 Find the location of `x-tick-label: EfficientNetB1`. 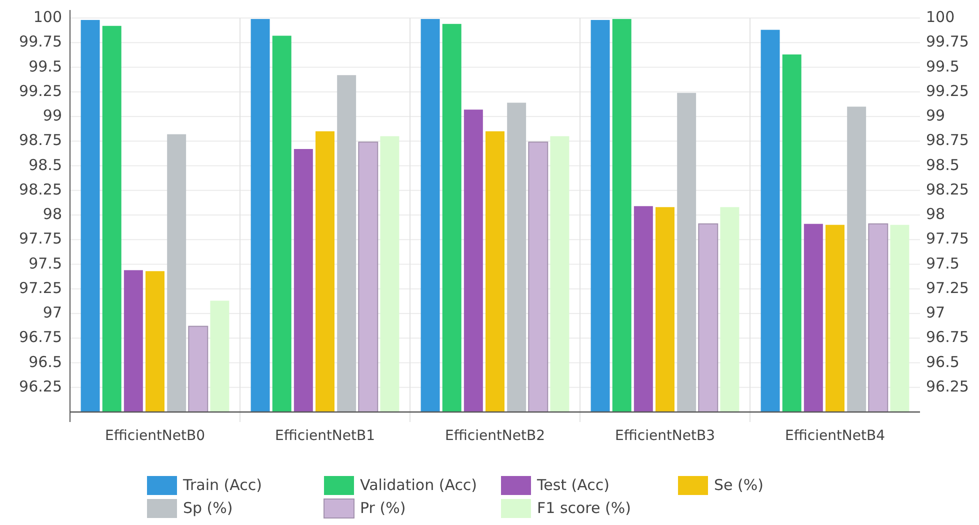

x-tick-label: EfficientNetB1 is located at coordinates (325, 436).